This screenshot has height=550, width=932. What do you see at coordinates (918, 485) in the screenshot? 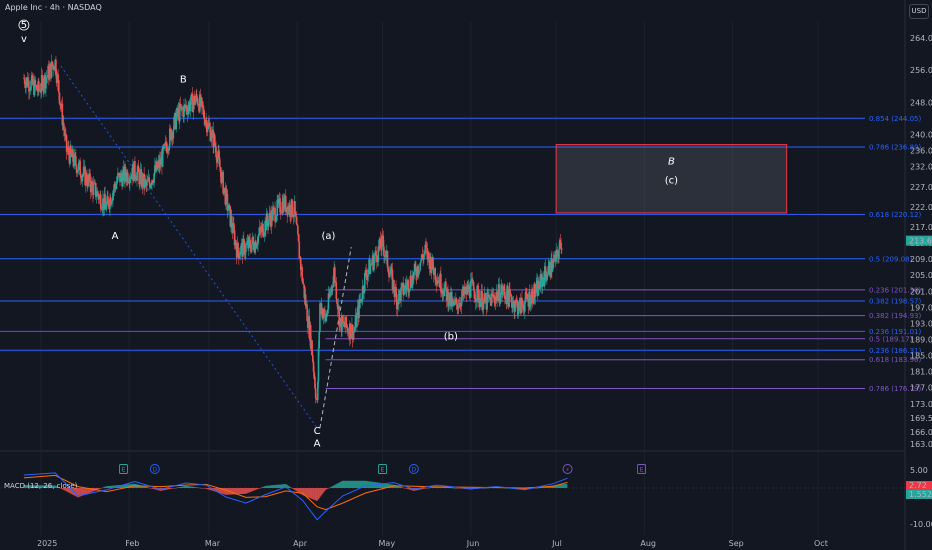
I see `macd-value-1: 2.72` at bounding box center [918, 485].